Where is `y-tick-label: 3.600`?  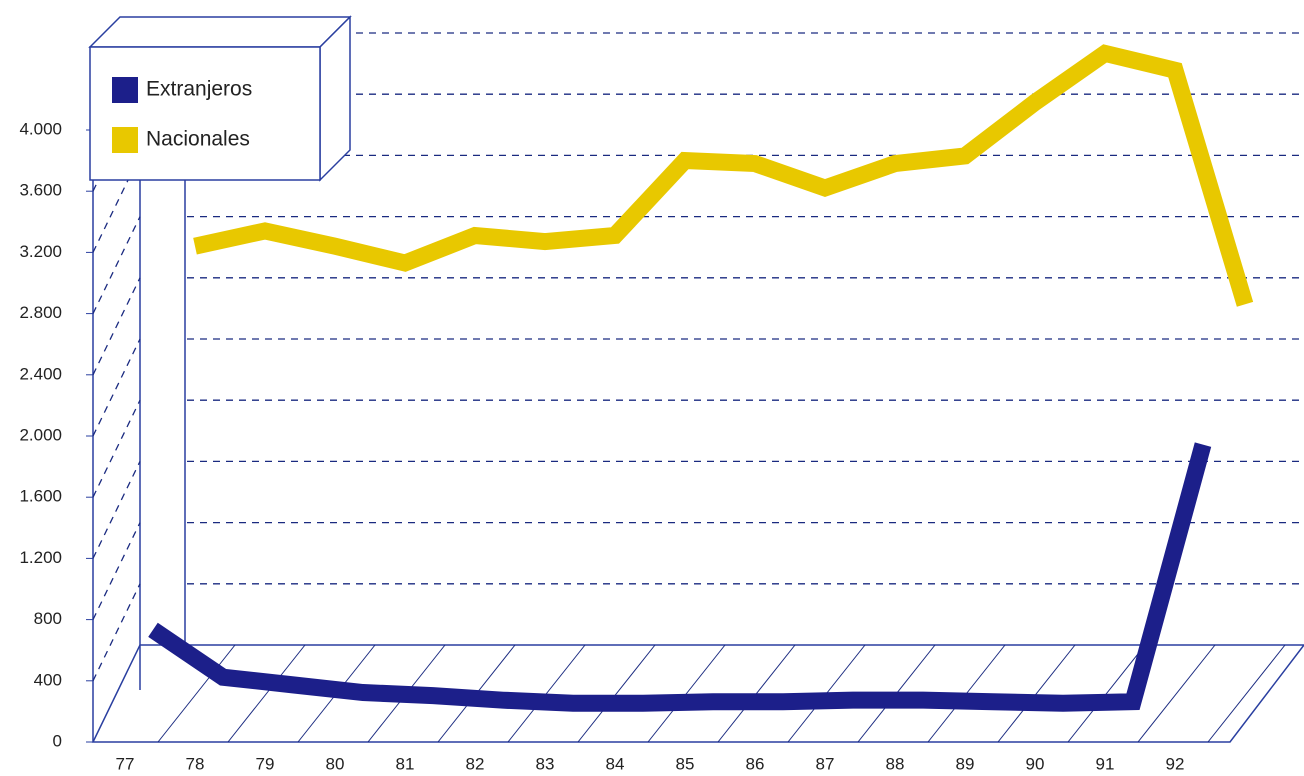
y-tick-label: 3.600 is located at coordinates (40, 190).